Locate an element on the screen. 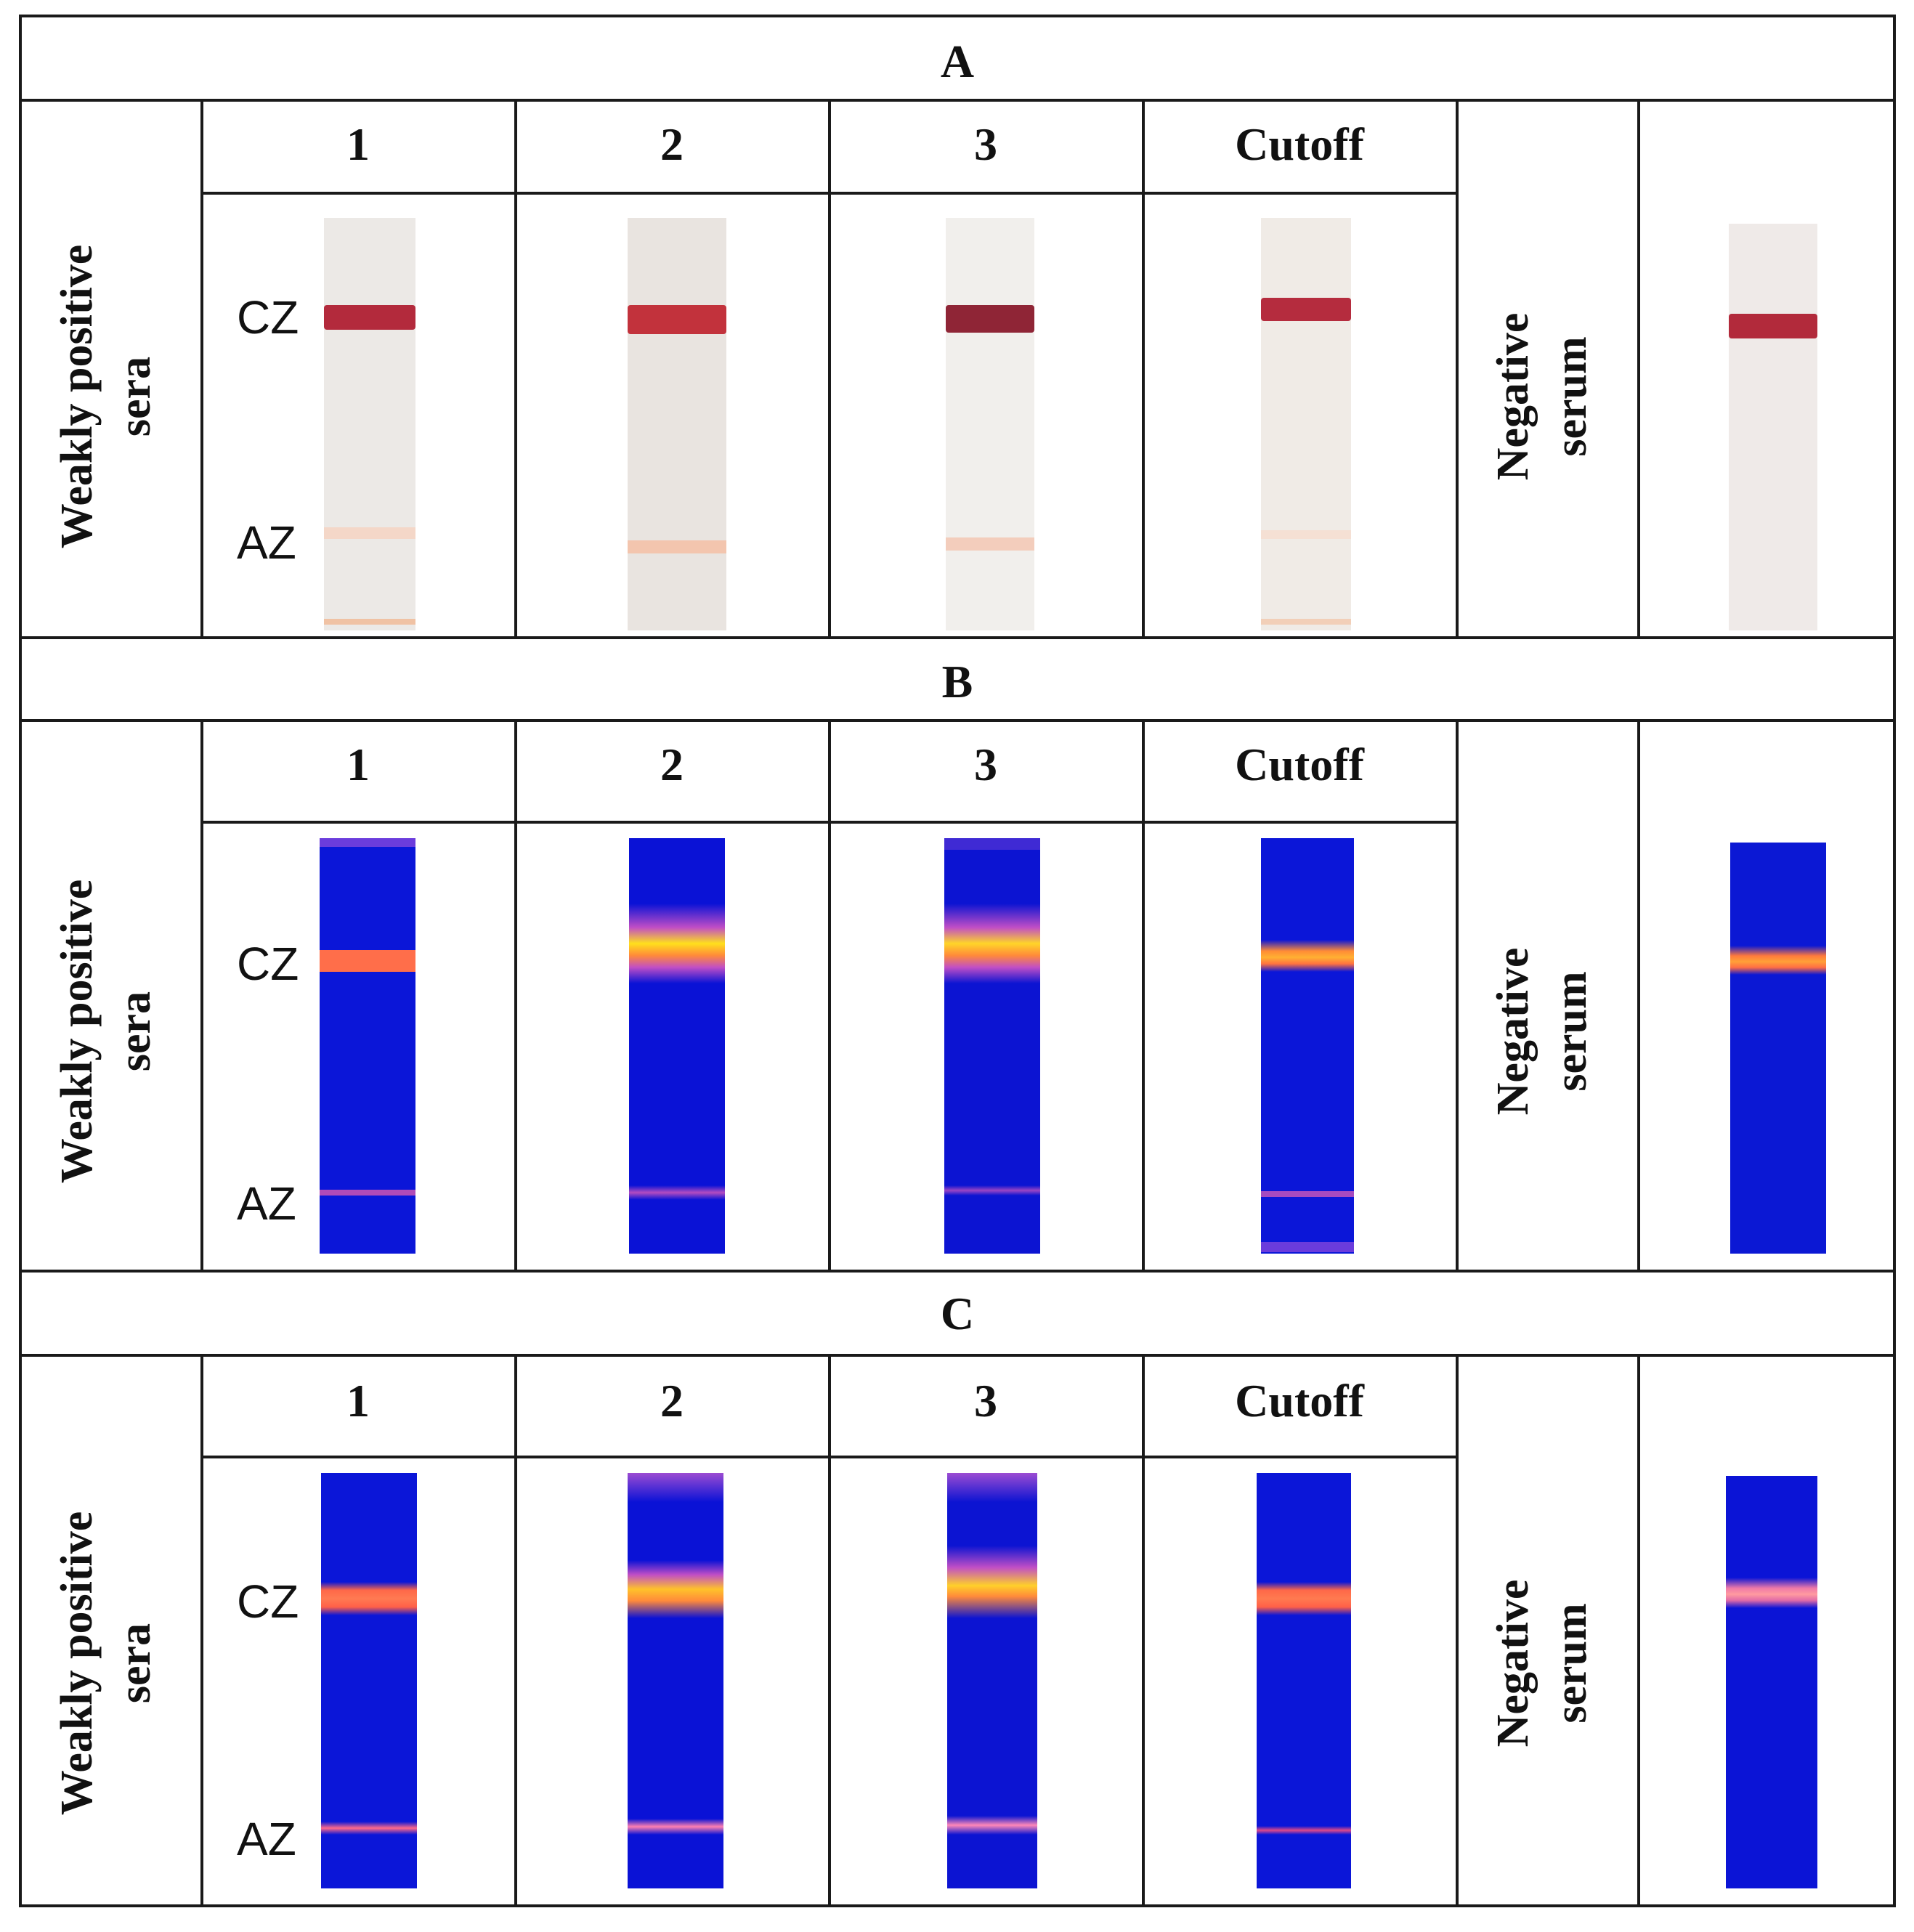 This screenshot has height=1932, width=1914. table-border-left is located at coordinates (20, 961).